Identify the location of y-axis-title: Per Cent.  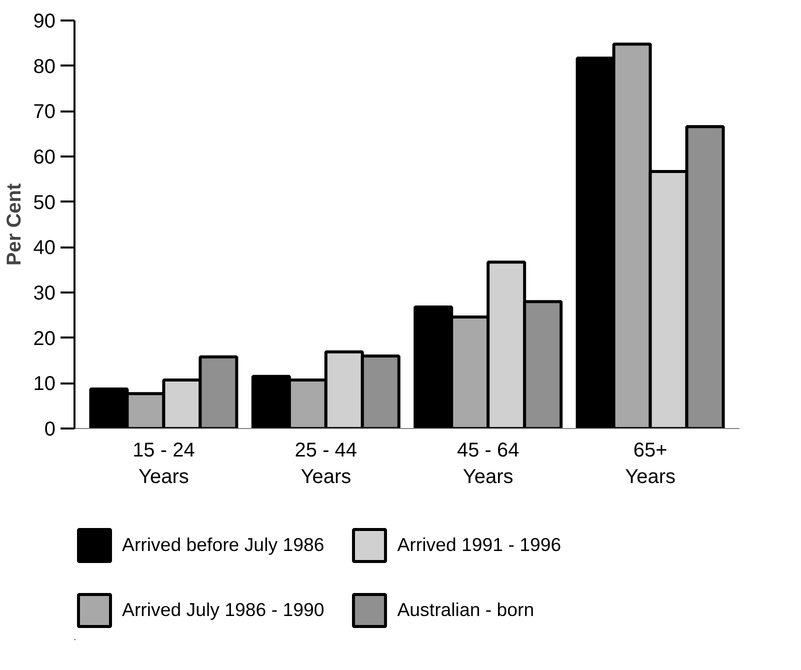
(14, 224).